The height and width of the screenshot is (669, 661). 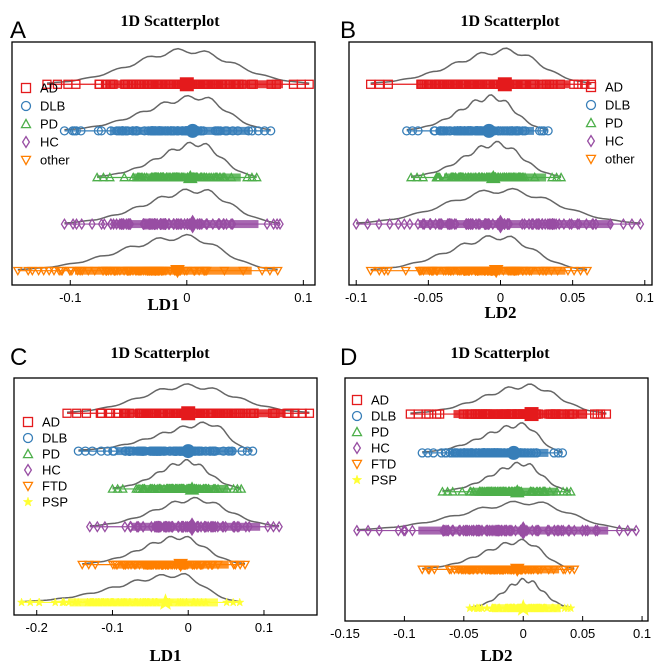 What do you see at coordinates (371, 448) in the screenshot?
I see `legend-item: HC` at bounding box center [371, 448].